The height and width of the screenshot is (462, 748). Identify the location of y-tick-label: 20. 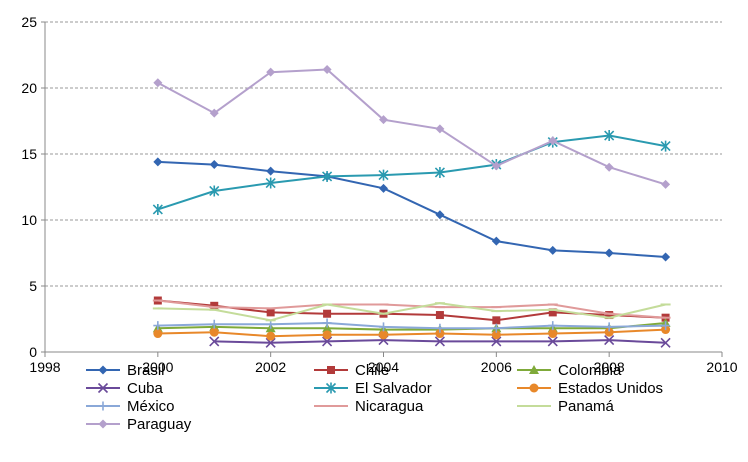
(29, 88).